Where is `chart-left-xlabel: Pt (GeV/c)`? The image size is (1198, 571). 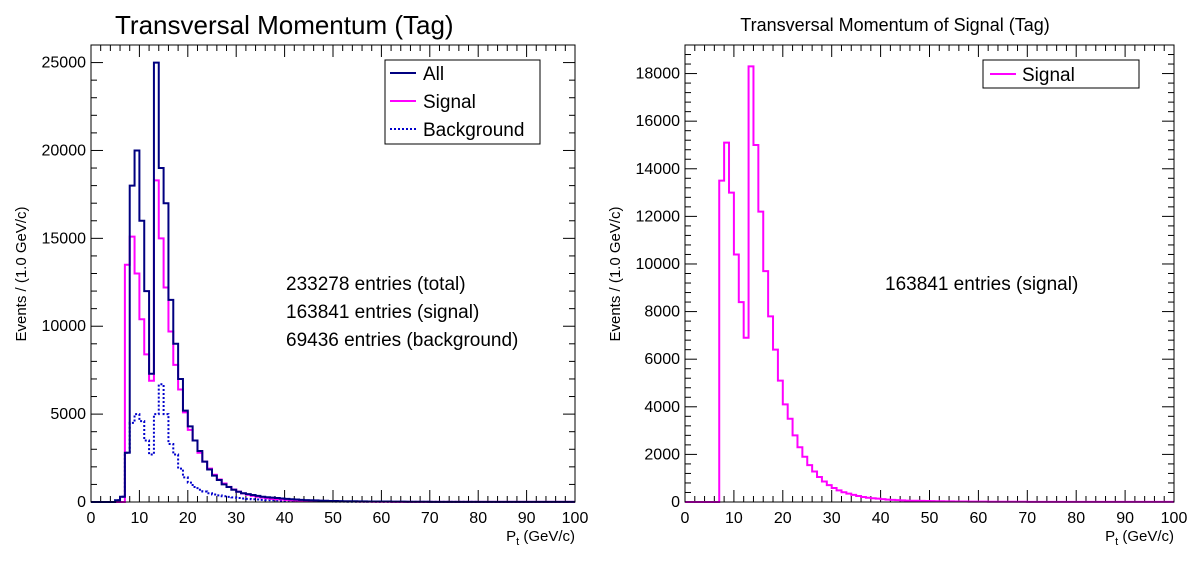
chart-left-xlabel: Pt (GeV/c) is located at coordinates (540, 538).